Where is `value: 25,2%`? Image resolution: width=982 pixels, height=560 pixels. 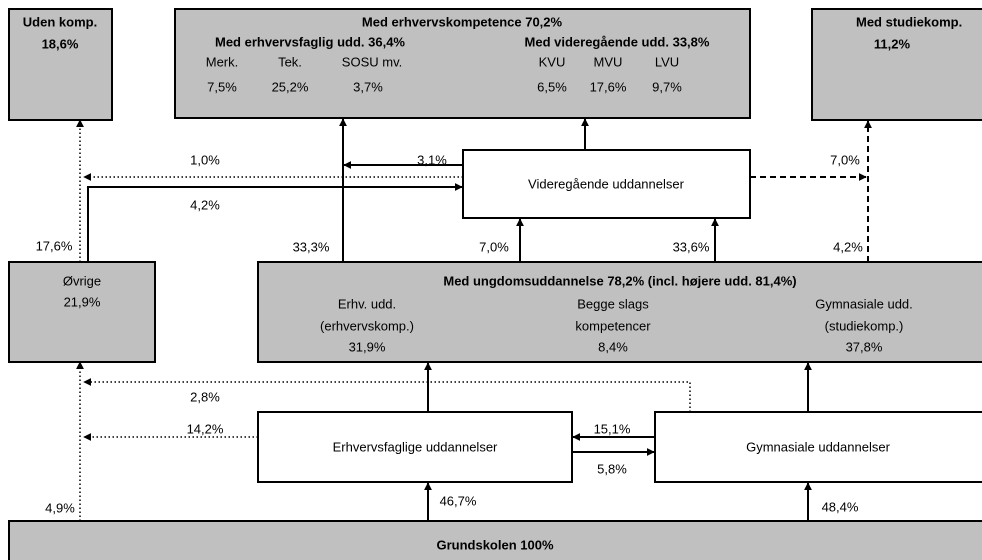 value: 25,2% is located at coordinates (290, 86).